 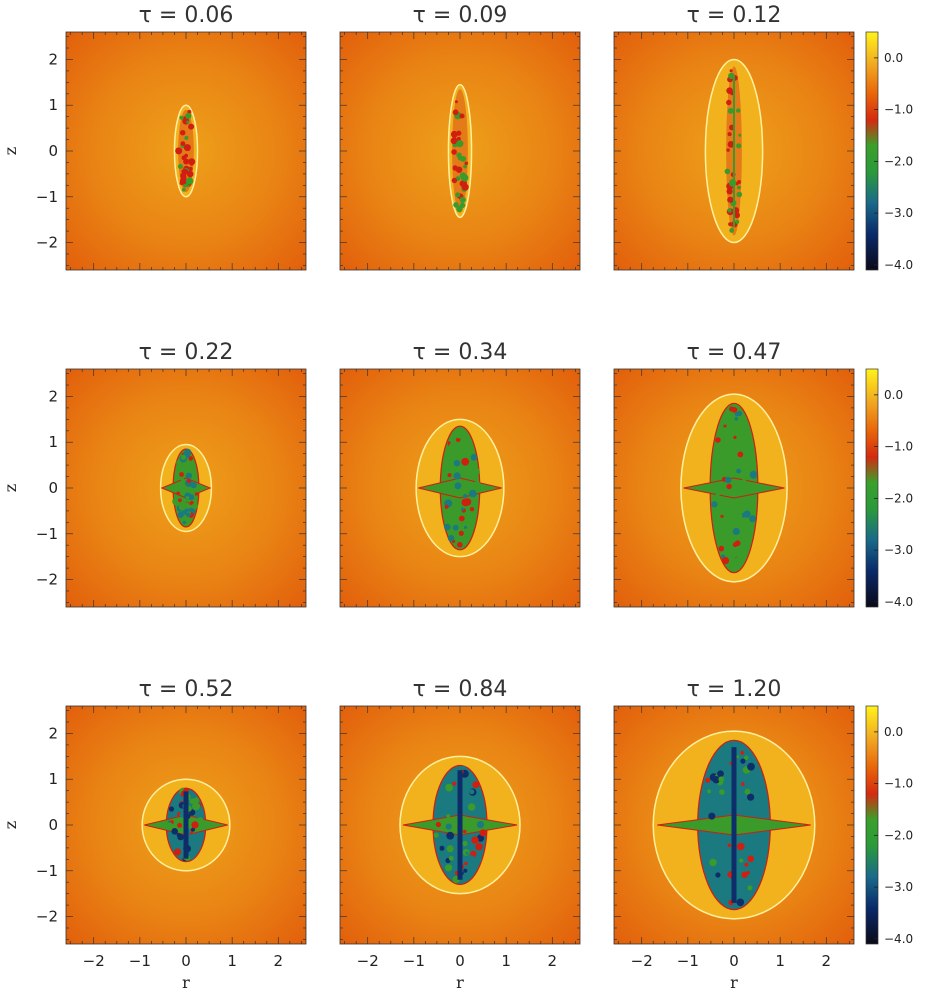 What do you see at coordinates (688, 961) in the screenshot?
I see `x-tick-label: −1` at bounding box center [688, 961].